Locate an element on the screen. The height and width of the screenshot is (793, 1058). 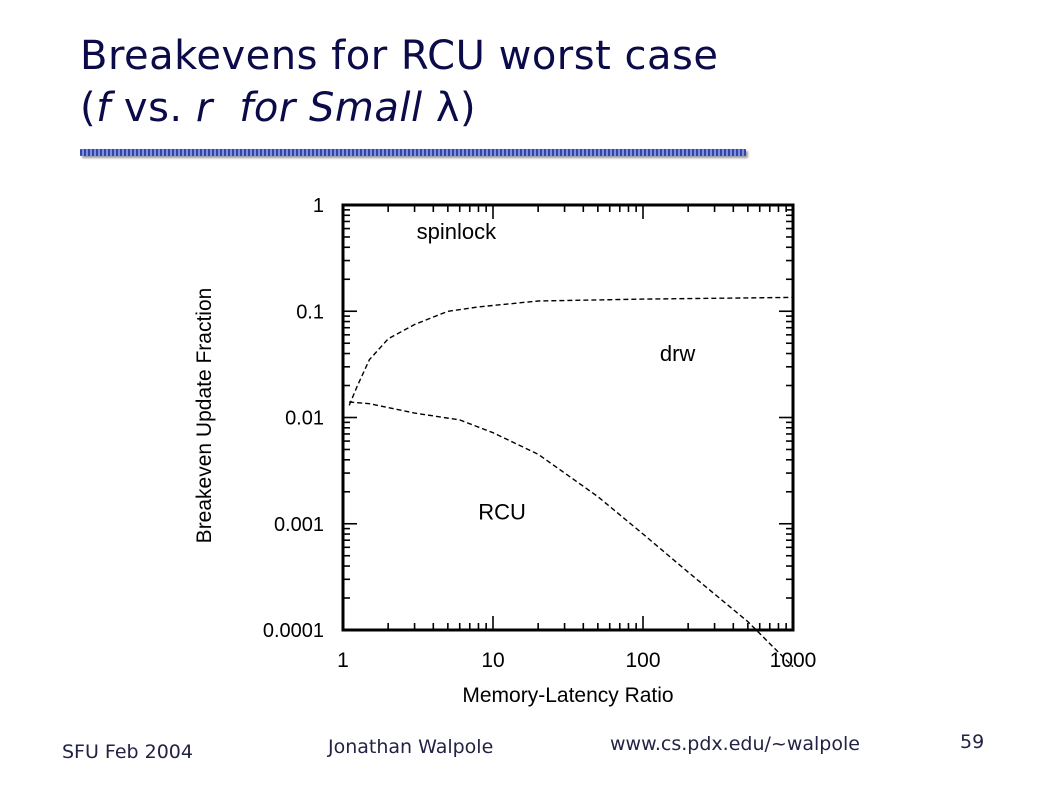
footer-date: SFU Feb 2004 is located at coordinates (127, 752).